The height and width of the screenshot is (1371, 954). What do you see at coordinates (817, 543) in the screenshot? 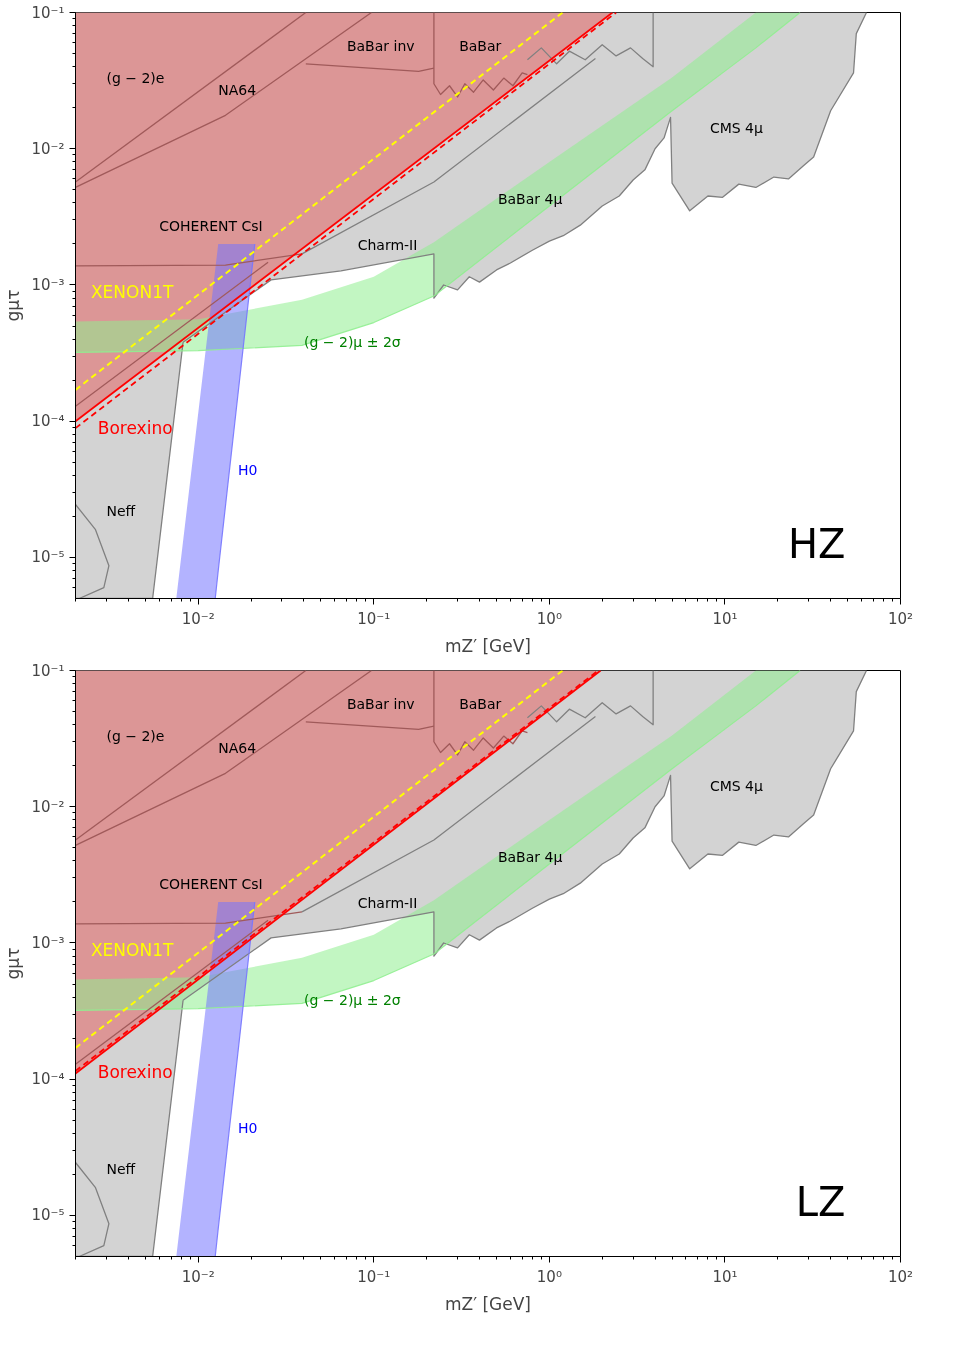
I see `text: HZ` at bounding box center [817, 543].